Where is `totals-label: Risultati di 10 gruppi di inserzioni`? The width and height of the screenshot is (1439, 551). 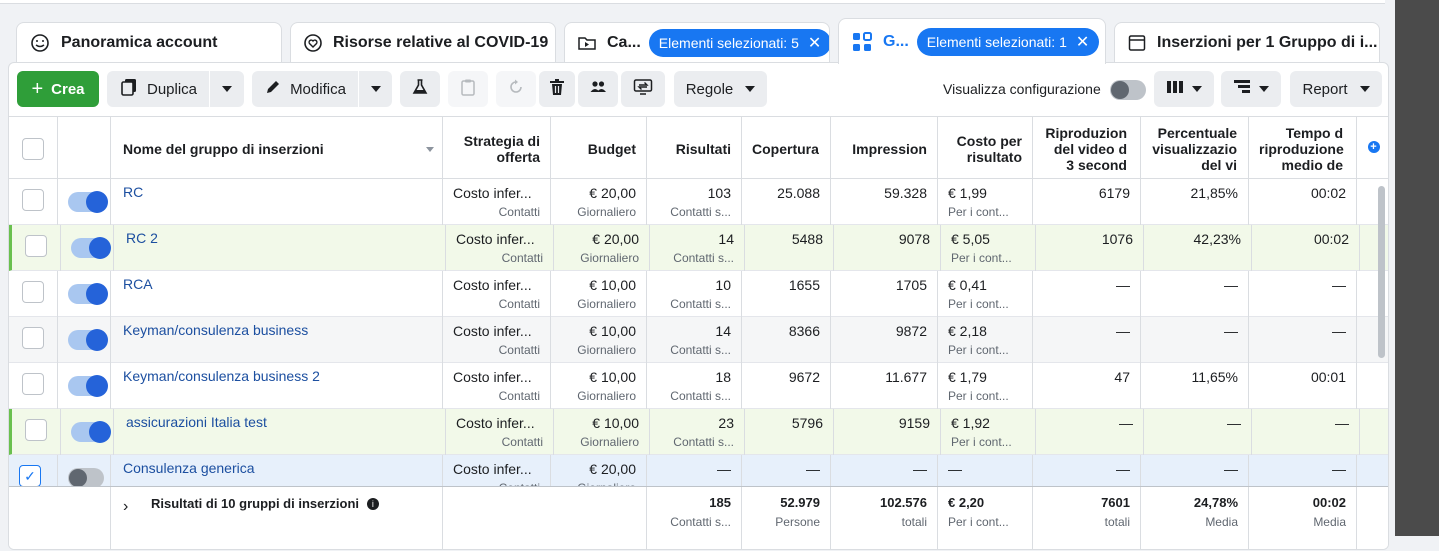
totals-label: Risultati di 10 gruppi di inserzioni is located at coordinates (255, 503).